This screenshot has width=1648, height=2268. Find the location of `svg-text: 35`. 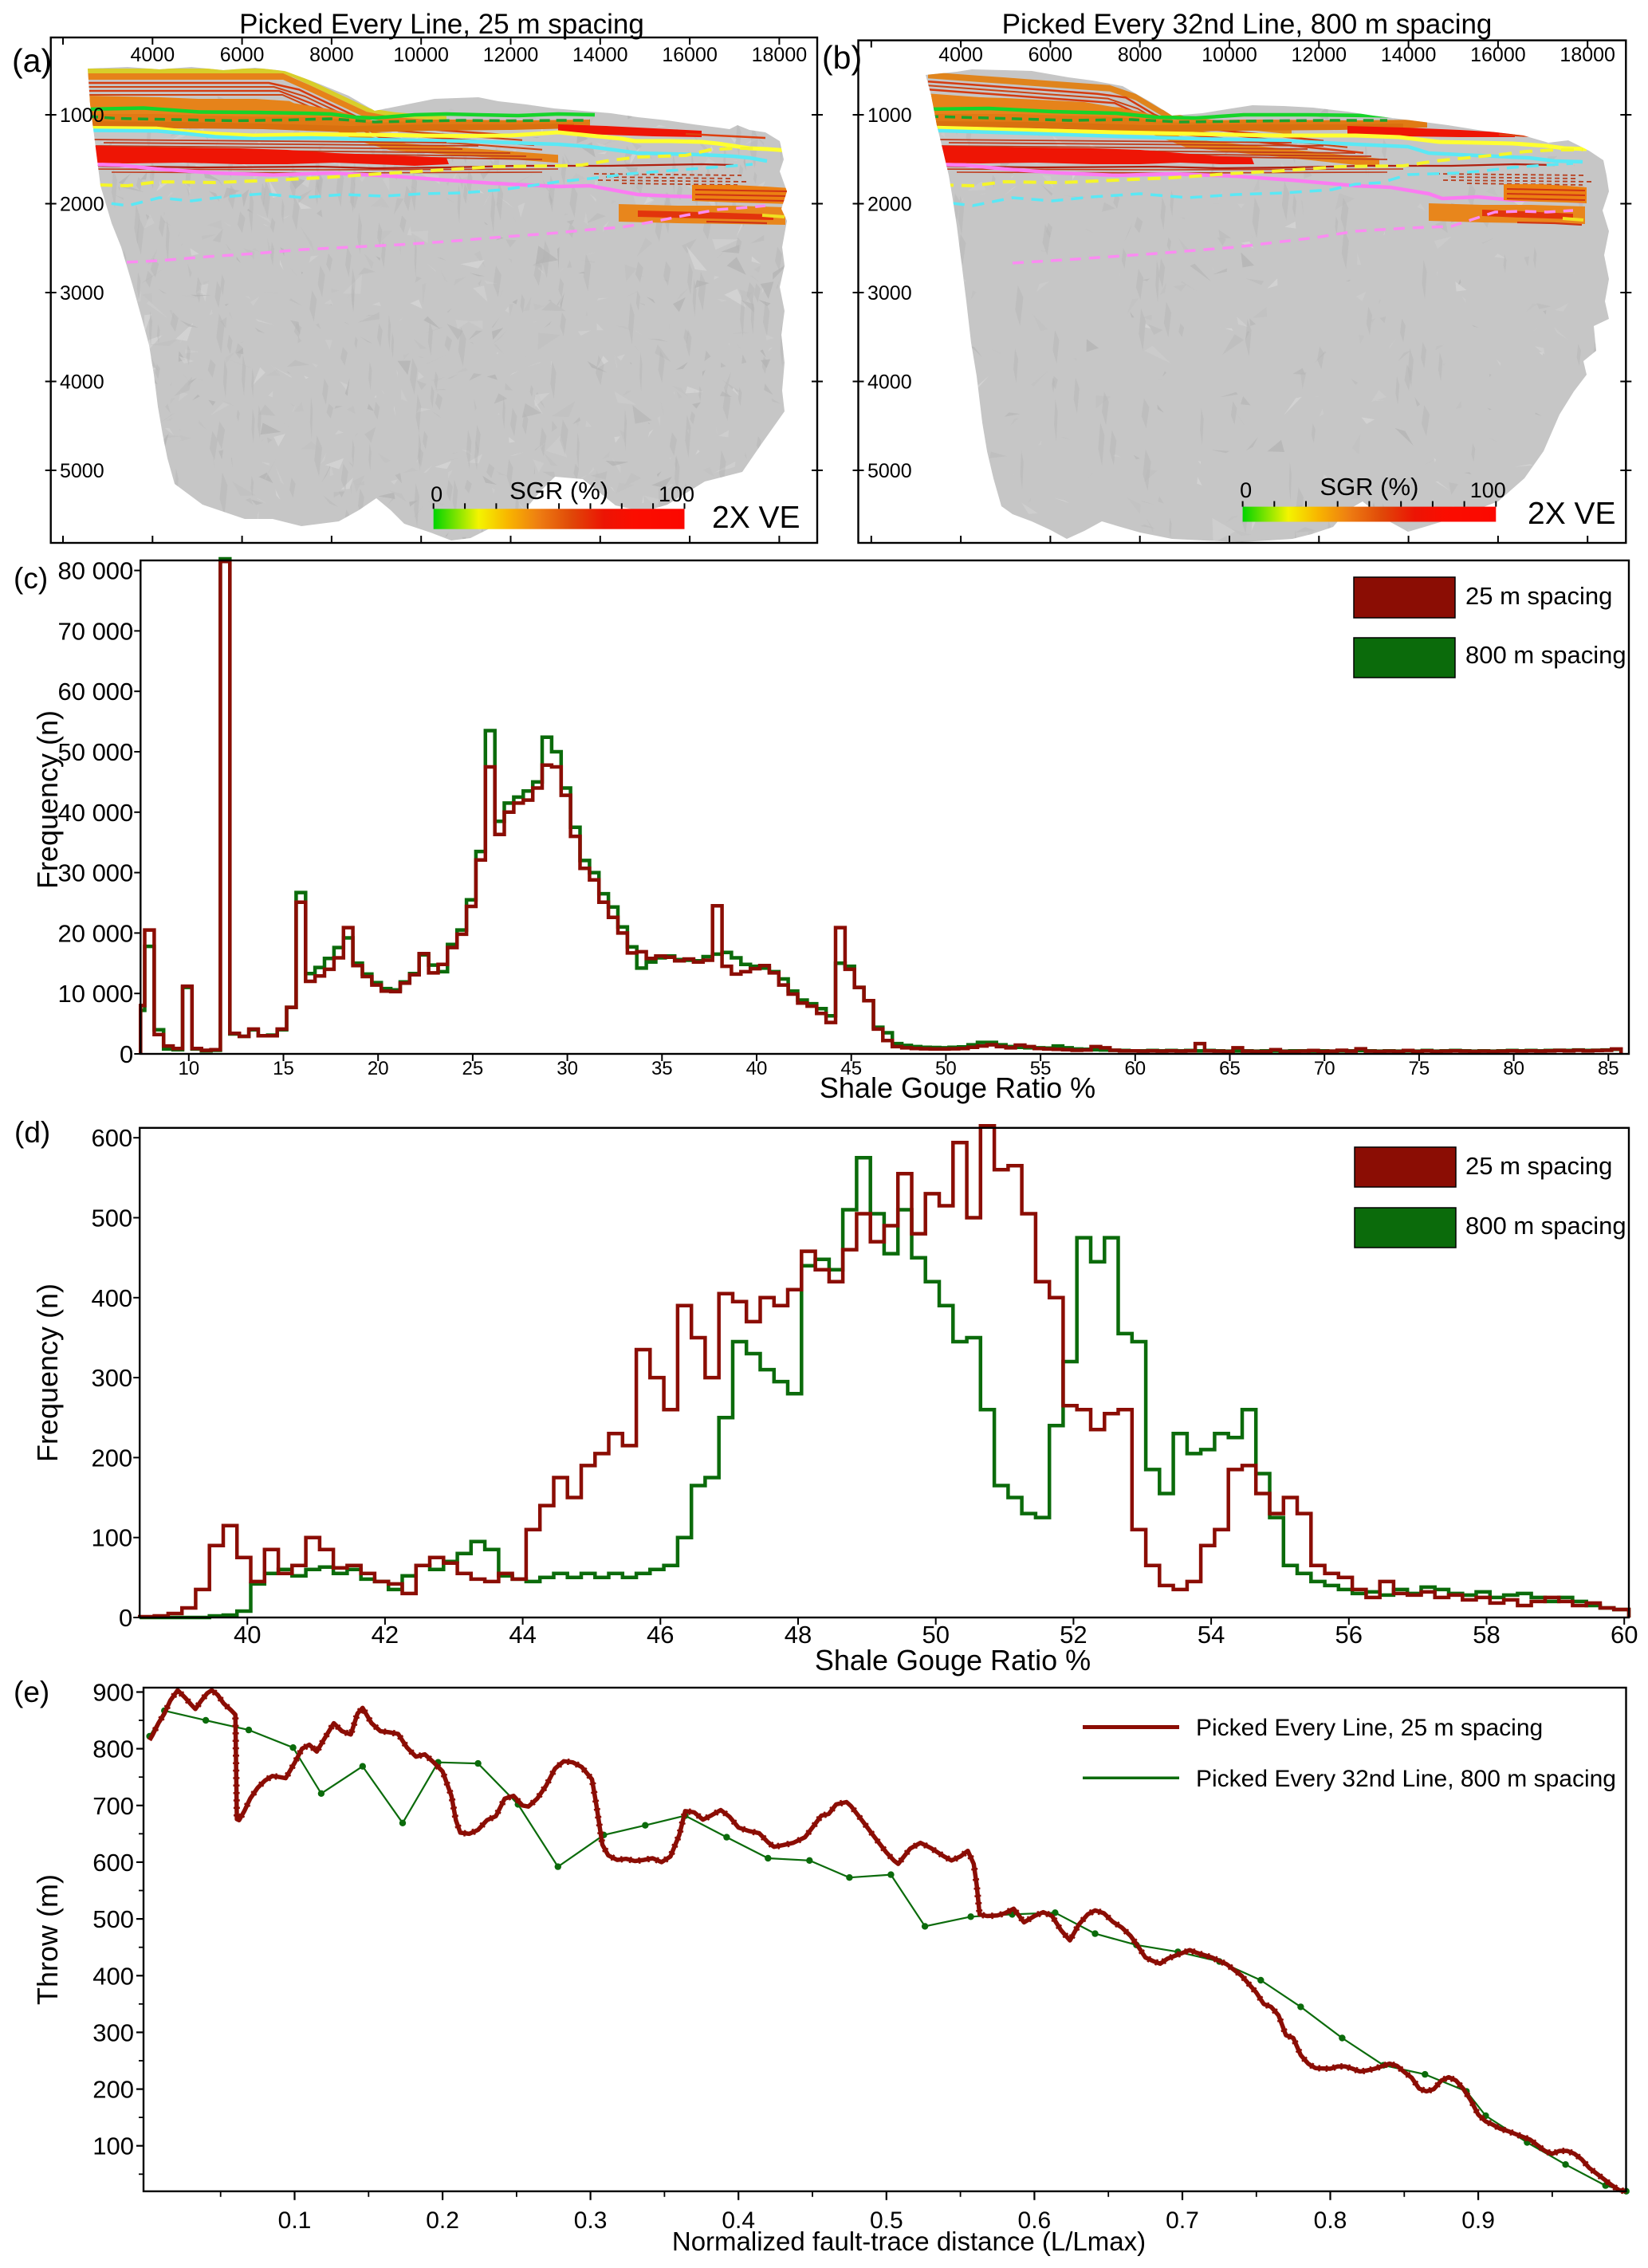

svg-text: 35 is located at coordinates (662, 1068).